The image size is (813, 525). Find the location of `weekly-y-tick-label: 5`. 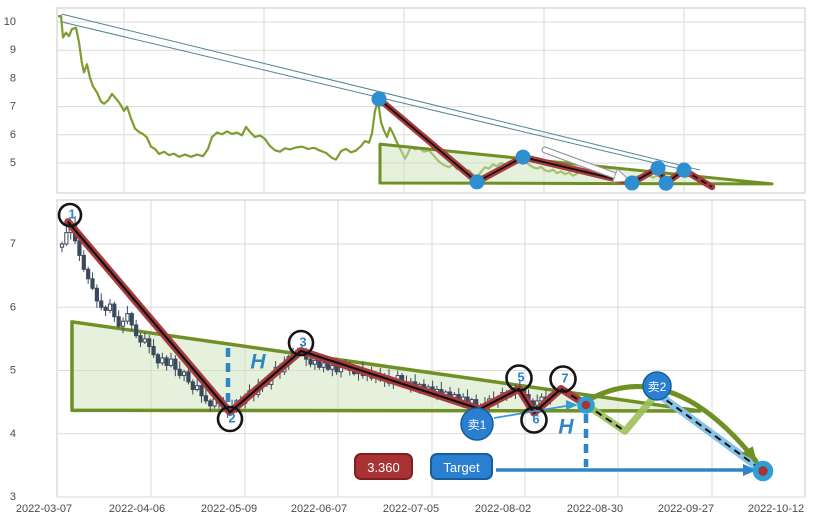

weekly-y-tick-label: 5 is located at coordinates (13, 163).